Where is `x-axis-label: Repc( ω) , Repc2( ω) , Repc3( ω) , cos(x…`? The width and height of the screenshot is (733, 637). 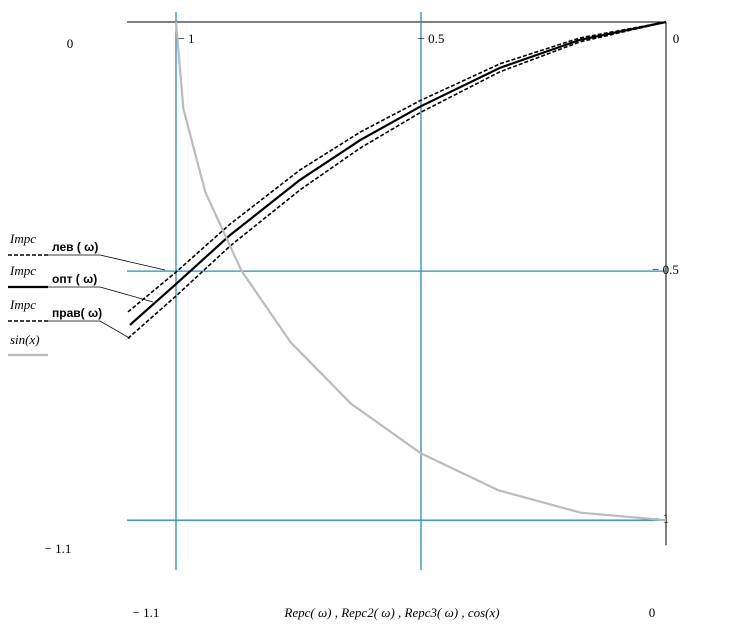 x-axis-label: Repc( ω) , Repc2( ω) , Repc3( ω) , cos(x… is located at coordinates (391, 612).